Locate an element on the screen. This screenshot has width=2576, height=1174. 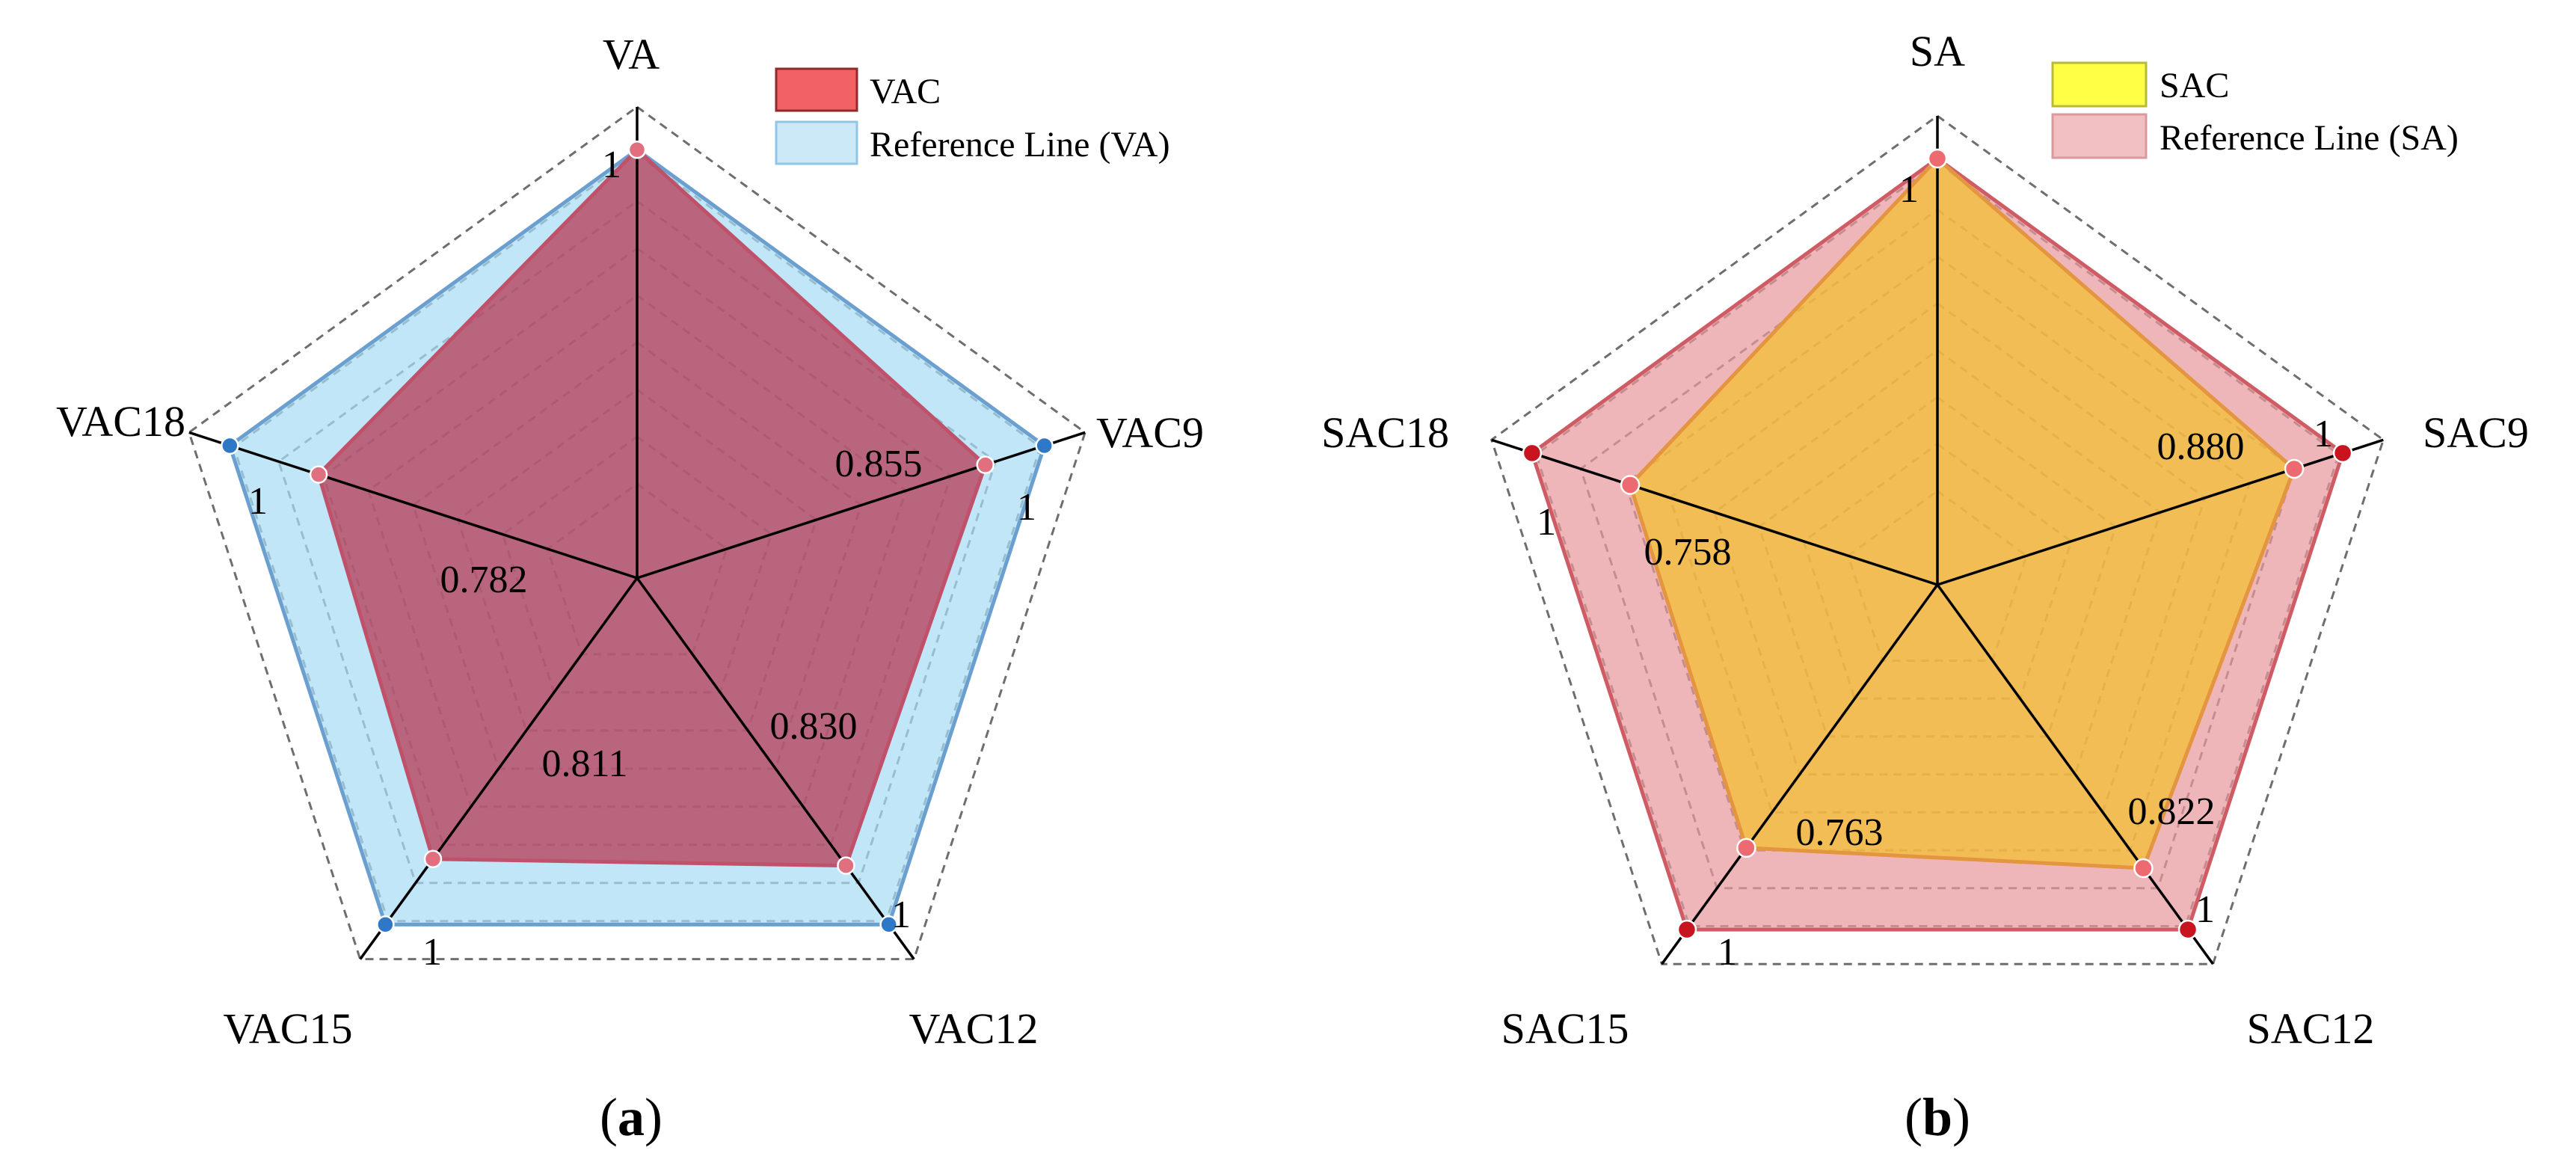
data-value-label: 0.758 is located at coordinates (1688, 552).